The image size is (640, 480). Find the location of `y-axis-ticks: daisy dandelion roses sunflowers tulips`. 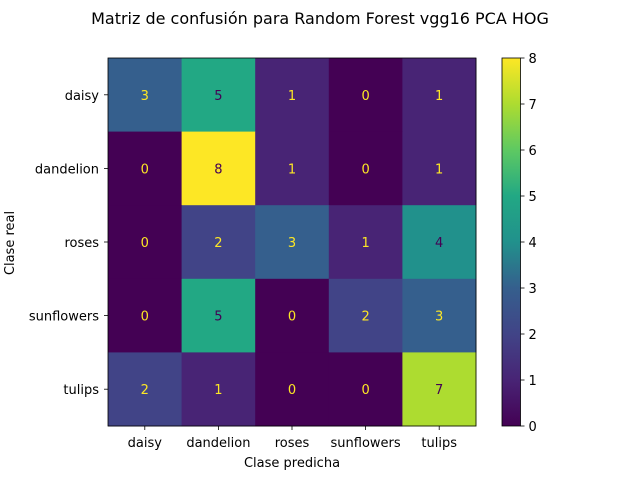

y-axis-ticks: daisy dandelion roses sunflowers tulips is located at coordinates (68, 243).